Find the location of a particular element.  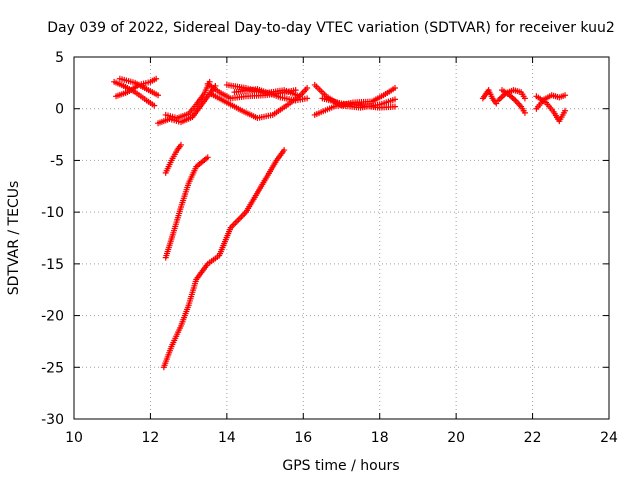

y-tick-label: -10 is located at coordinates (52, 213).